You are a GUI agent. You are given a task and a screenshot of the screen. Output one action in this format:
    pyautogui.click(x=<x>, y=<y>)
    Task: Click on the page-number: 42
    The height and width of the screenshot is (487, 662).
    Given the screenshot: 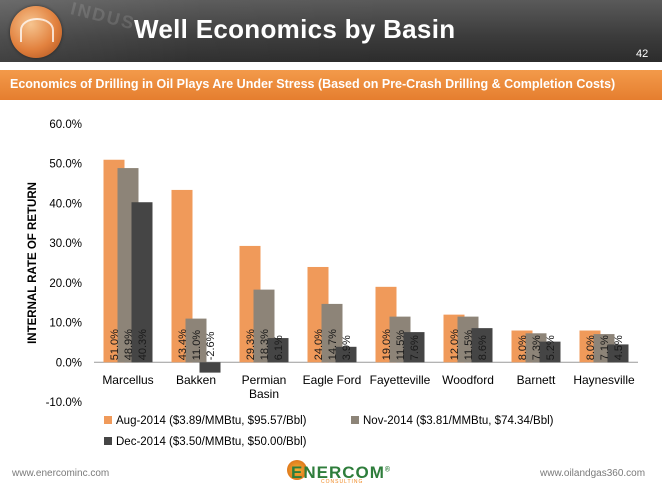 What is the action you would take?
    pyautogui.click(x=642, y=54)
    